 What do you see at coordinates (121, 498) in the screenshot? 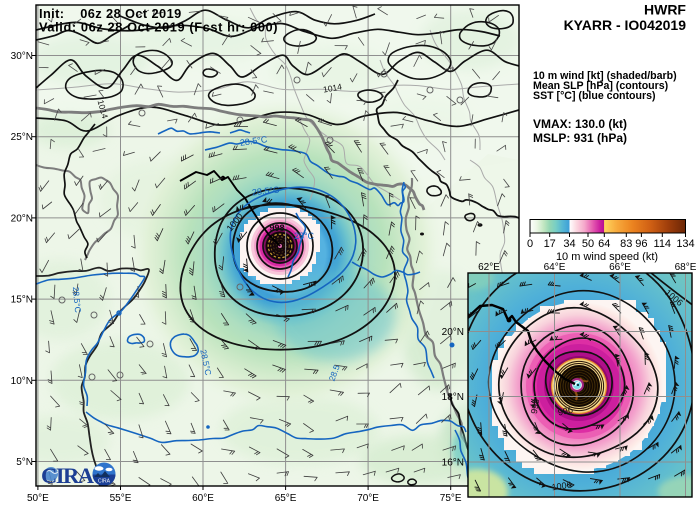
I see `svg-text: 55°E` at bounding box center [121, 498].